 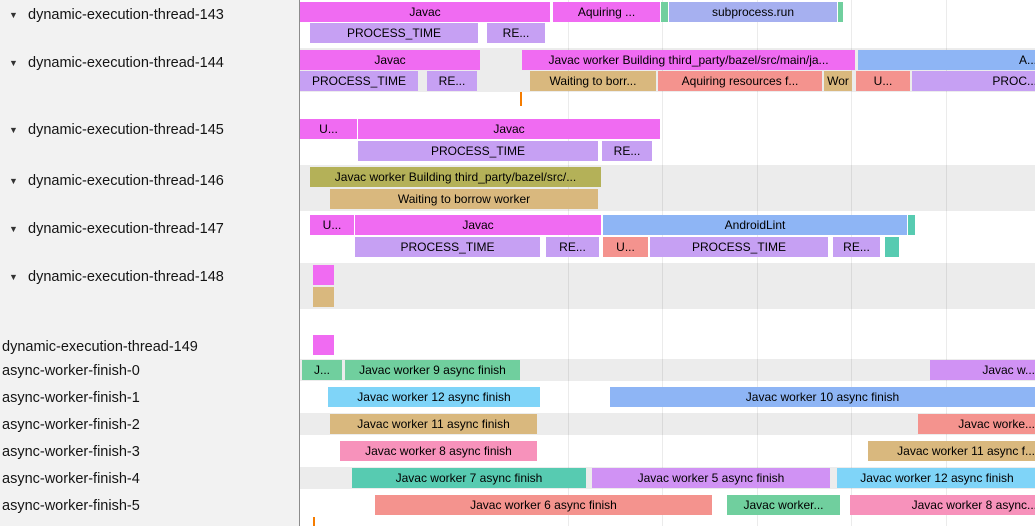 What do you see at coordinates (71, 424) in the screenshot?
I see `track-name-label: async-worker-finish-2` at bounding box center [71, 424].